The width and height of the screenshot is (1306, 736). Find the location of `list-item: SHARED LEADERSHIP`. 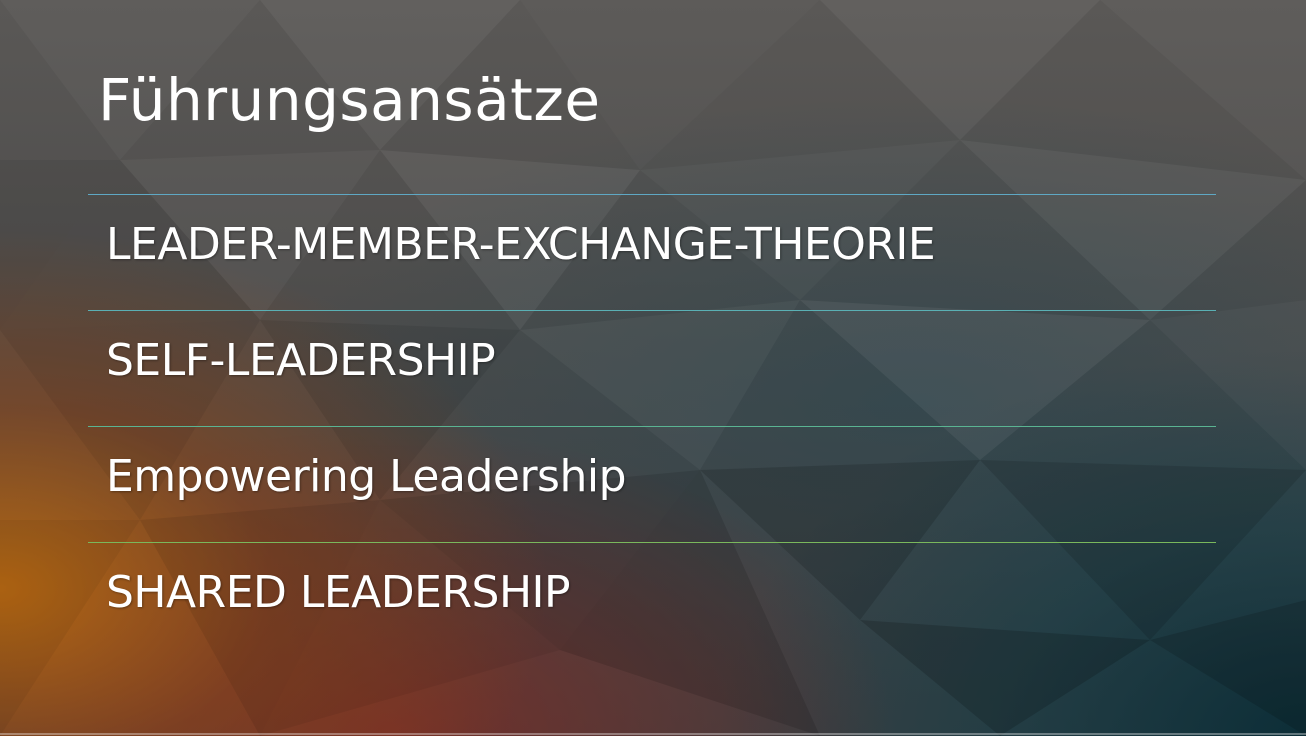

list-item: SHARED LEADERSHIP is located at coordinates (652, 600).